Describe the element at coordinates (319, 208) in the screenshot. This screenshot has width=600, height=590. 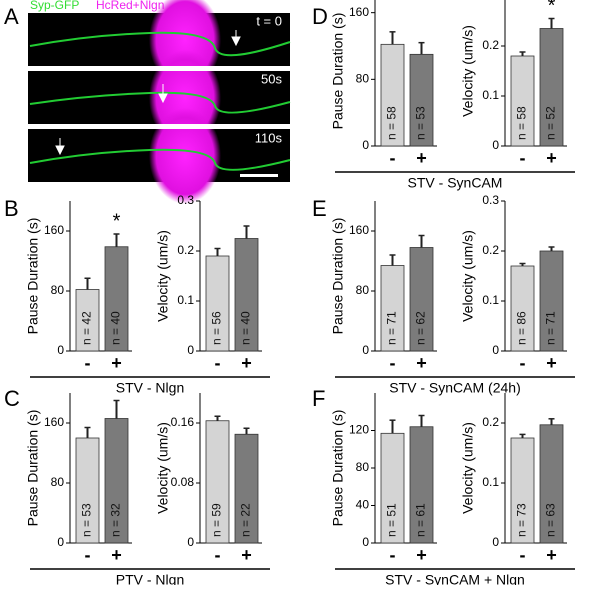
I see `panel-letter: E` at that location.